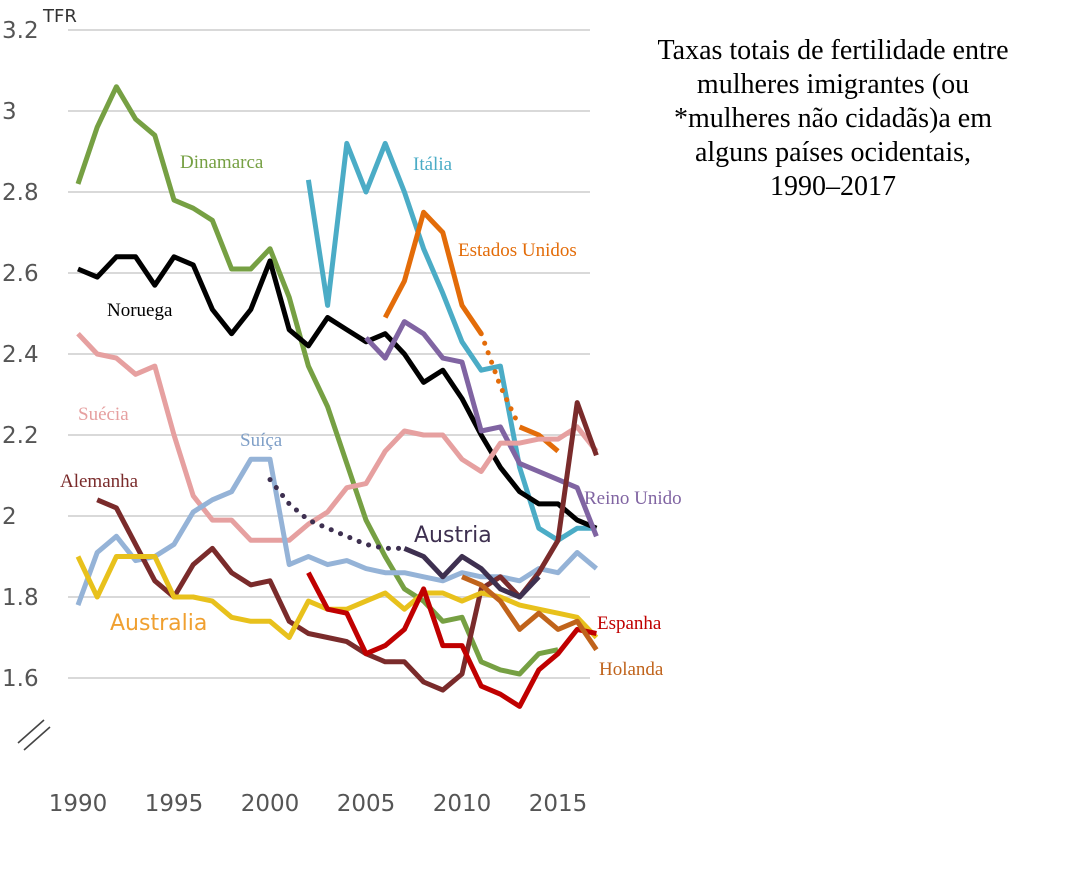  What do you see at coordinates (433, 272) in the screenshot?
I see `series-line-estados-unidos` at bounding box center [433, 272].